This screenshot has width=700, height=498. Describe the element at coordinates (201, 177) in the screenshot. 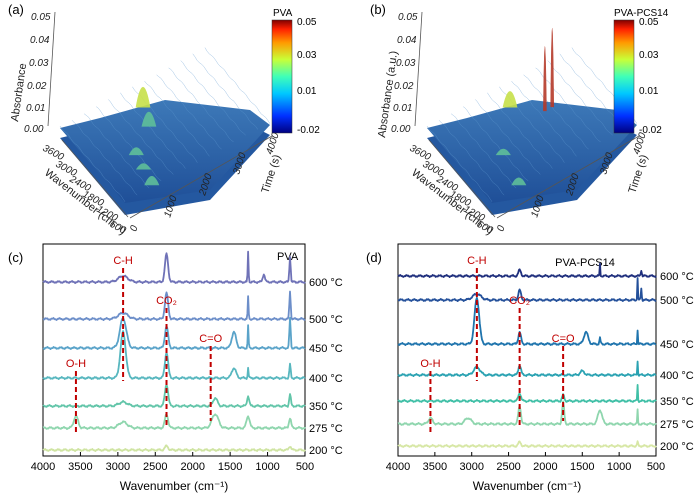

I see `panel-a-y-axis-line` at that location.